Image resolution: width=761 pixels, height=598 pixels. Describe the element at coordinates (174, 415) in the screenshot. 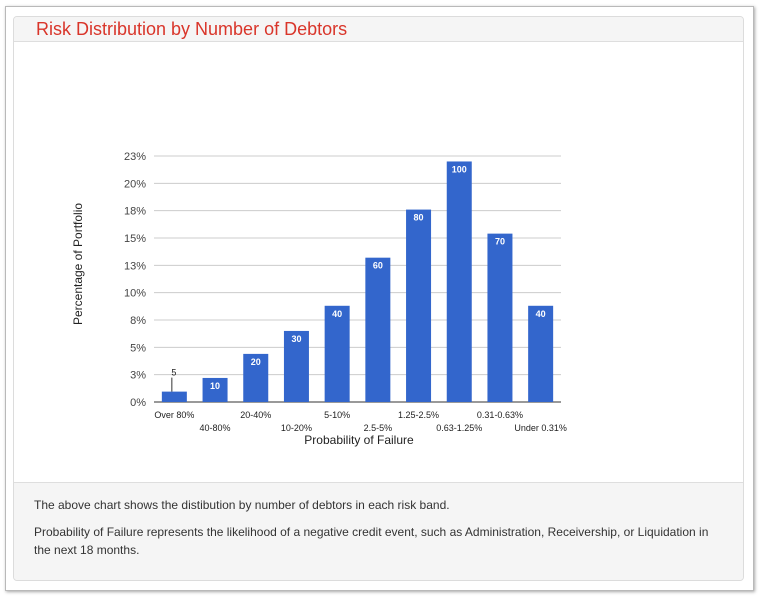

I see `x-tick-label: Over 80%` at that location.